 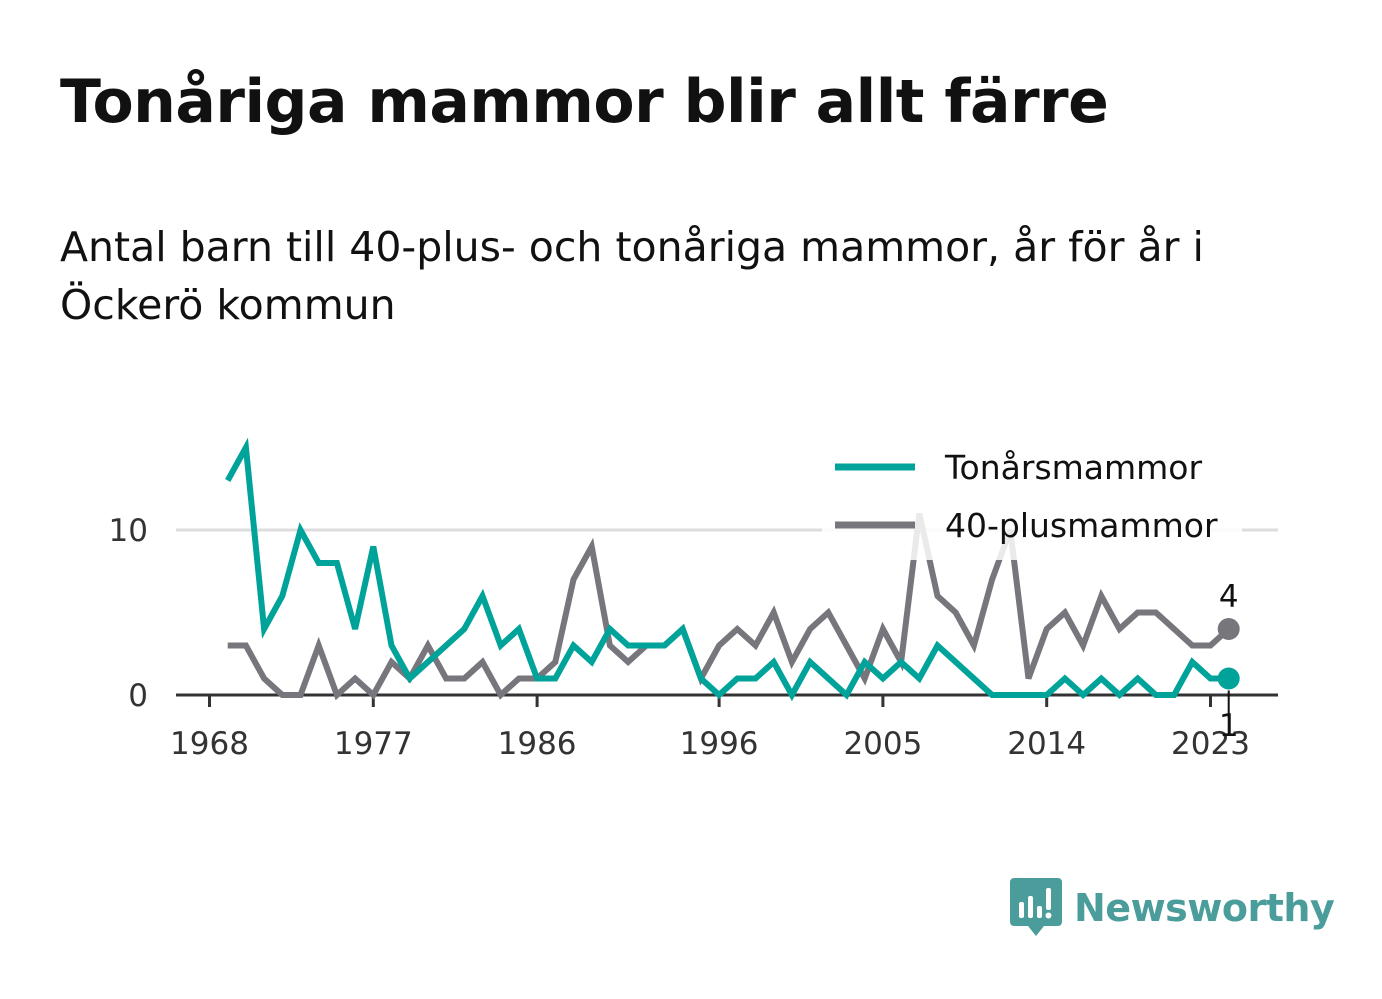 What do you see at coordinates (1036, 907) in the screenshot?
I see `newsworthy-logo-icon` at bounding box center [1036, 907].